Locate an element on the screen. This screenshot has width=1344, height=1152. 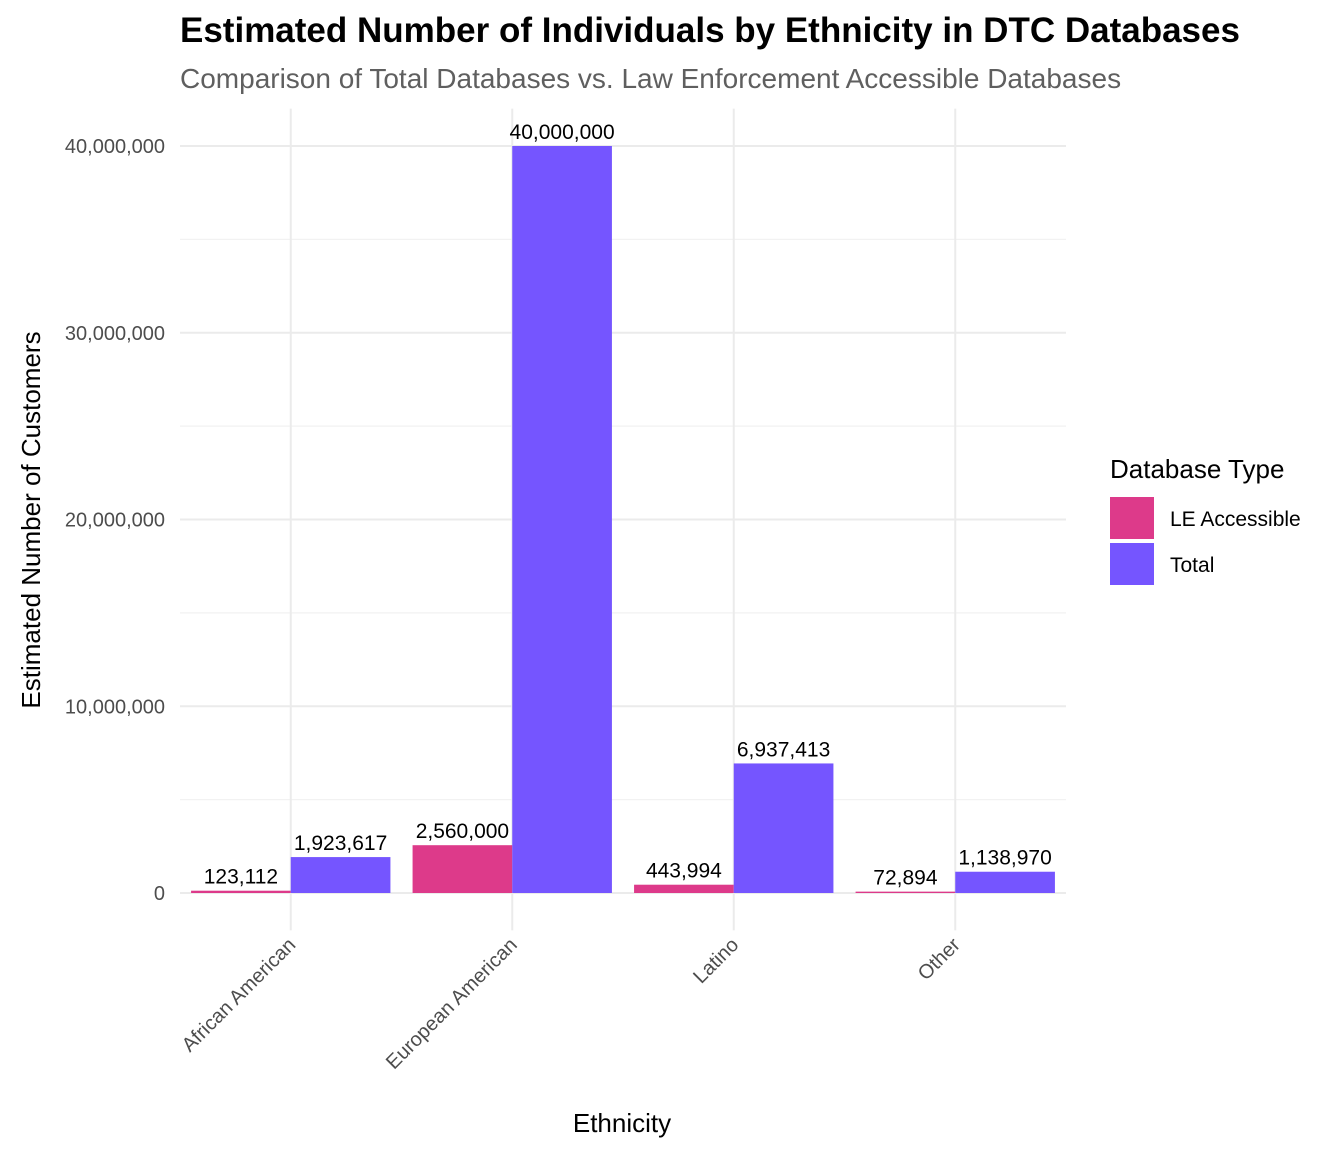
x-tick-label: Latino is located at coordinates (716, 961).